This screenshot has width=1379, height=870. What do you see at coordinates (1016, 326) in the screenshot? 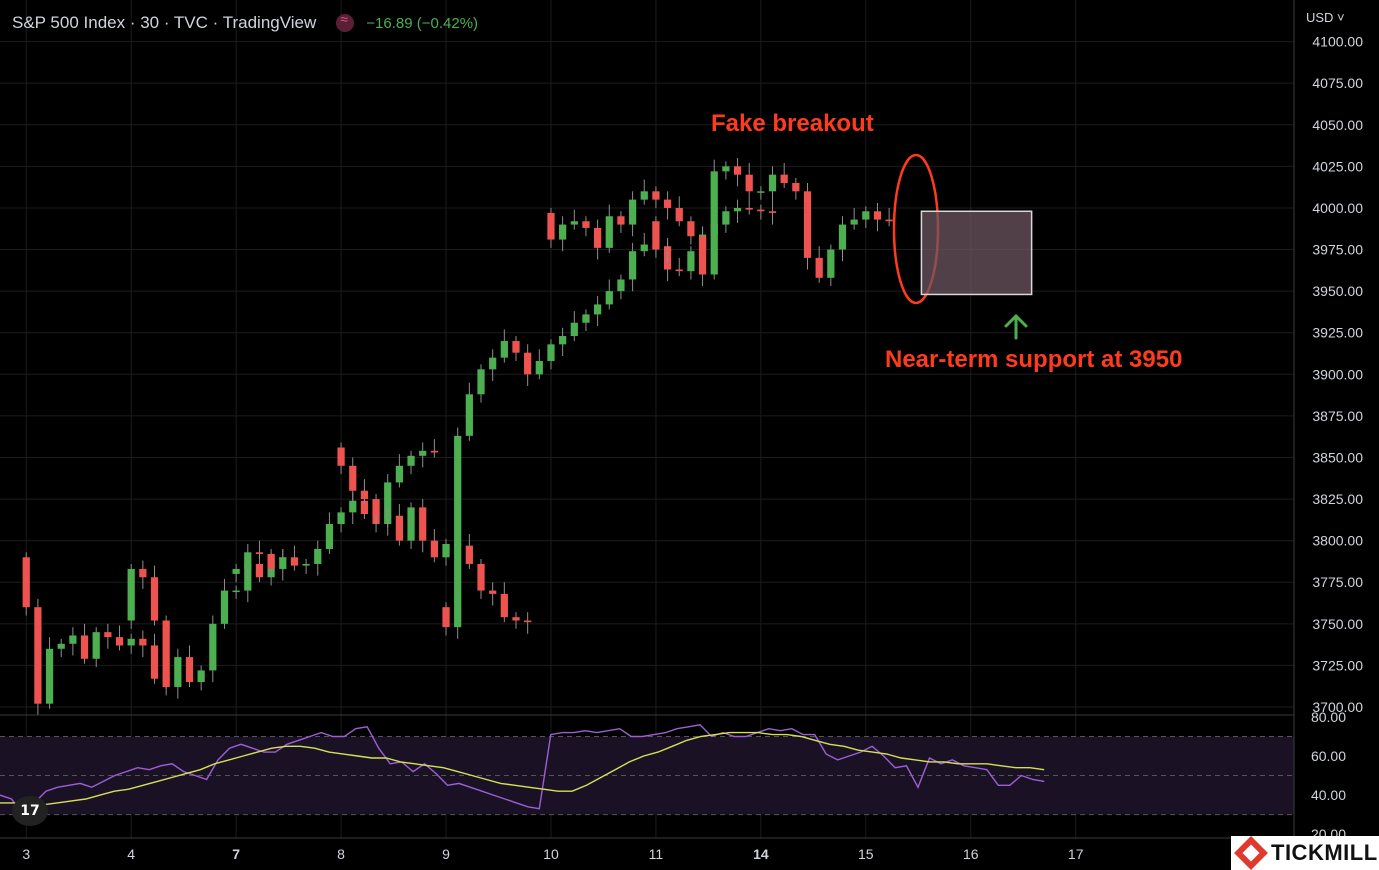
I see `support-arrow-icon` at bounding box center [1016, 326].